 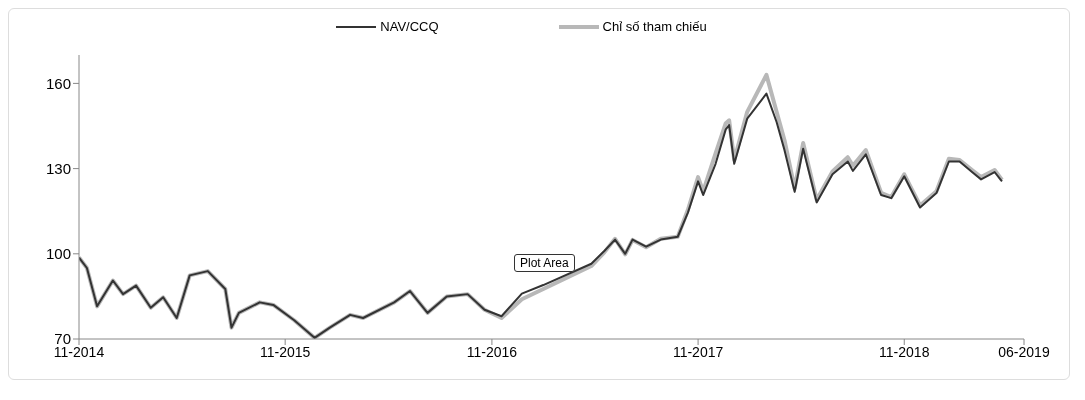 I want to click on x-tick-label: 11-2017, so click(x=698, y=351).